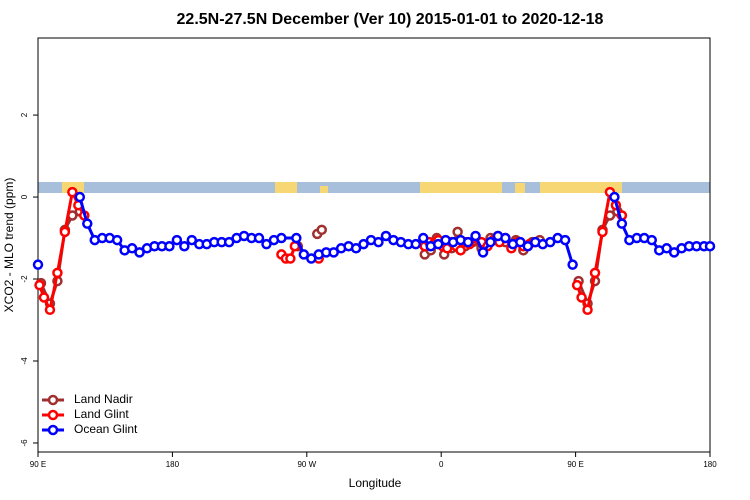 This screenshot has height=500, width=750. What do you see at coordinates (24, 279) in the screenshot?
I see `y-tick-label: -2` at bounding box center [24, 279].